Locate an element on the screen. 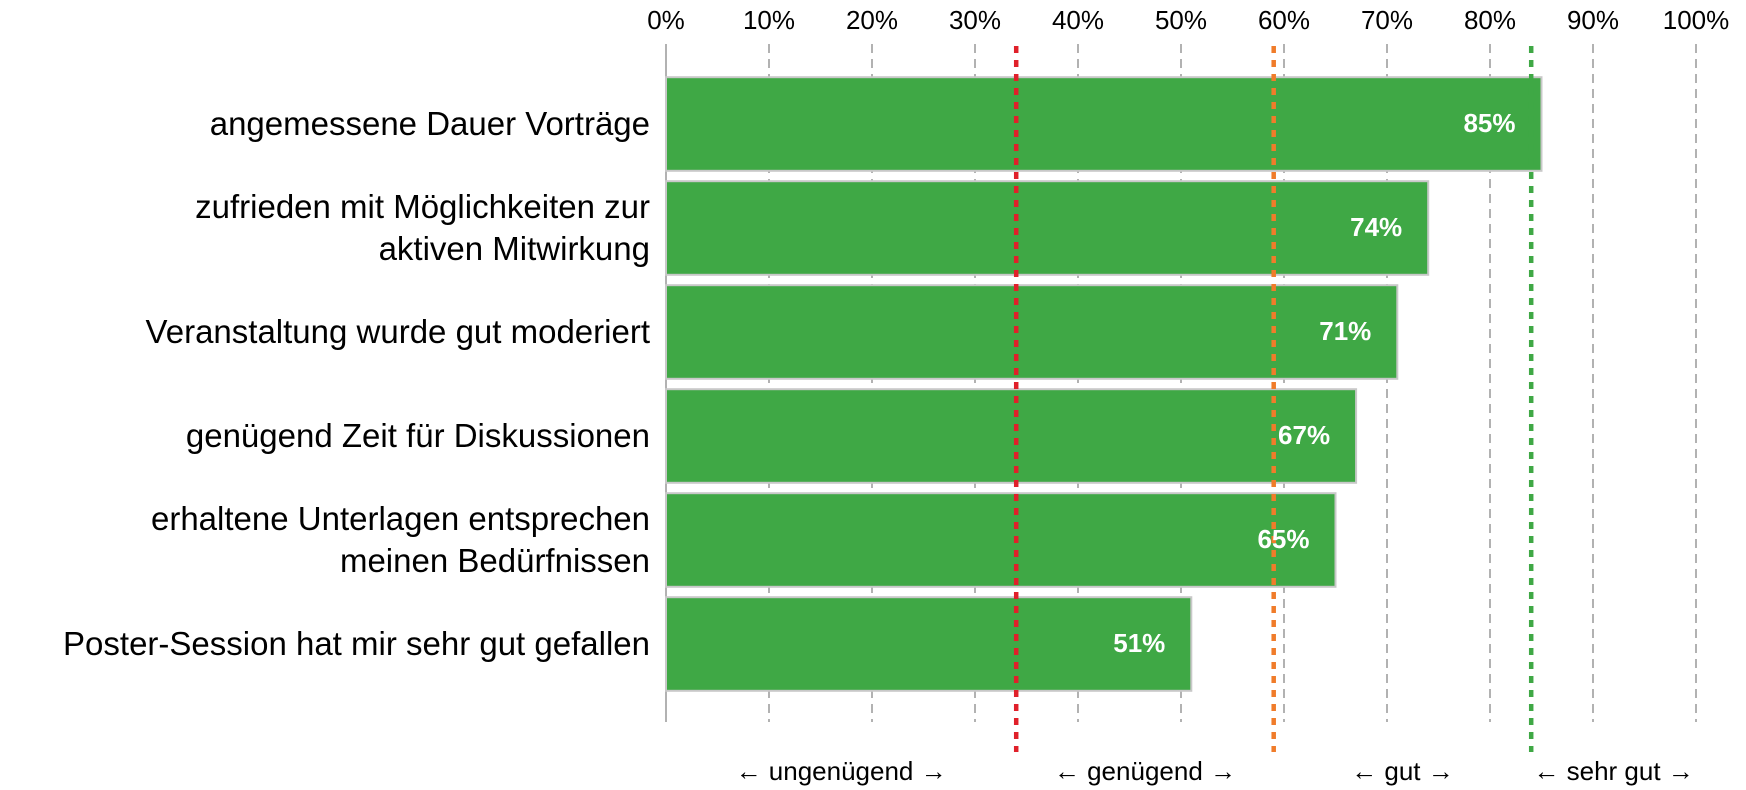 The width and height of the screenshot is (1746, 790). x-tick-label: 60% is located at coordinates (1284, 20).